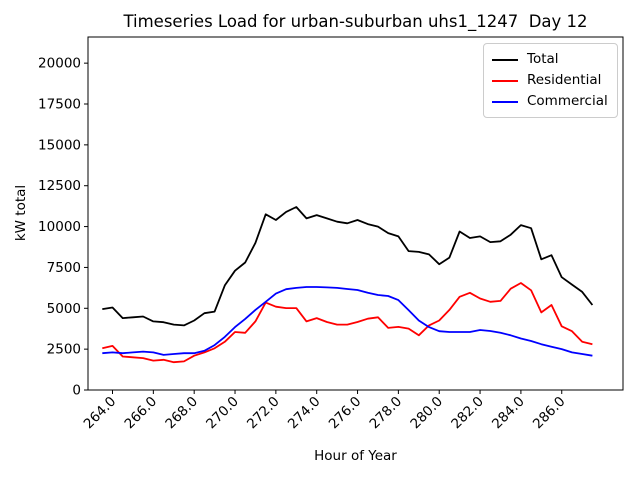 The height and width of the screenshot is (480, 640). What do you see at coordinates (564, 80) in the screenshot?
I see `legend-label-residential: Residential` at bounding box center [564, 80].